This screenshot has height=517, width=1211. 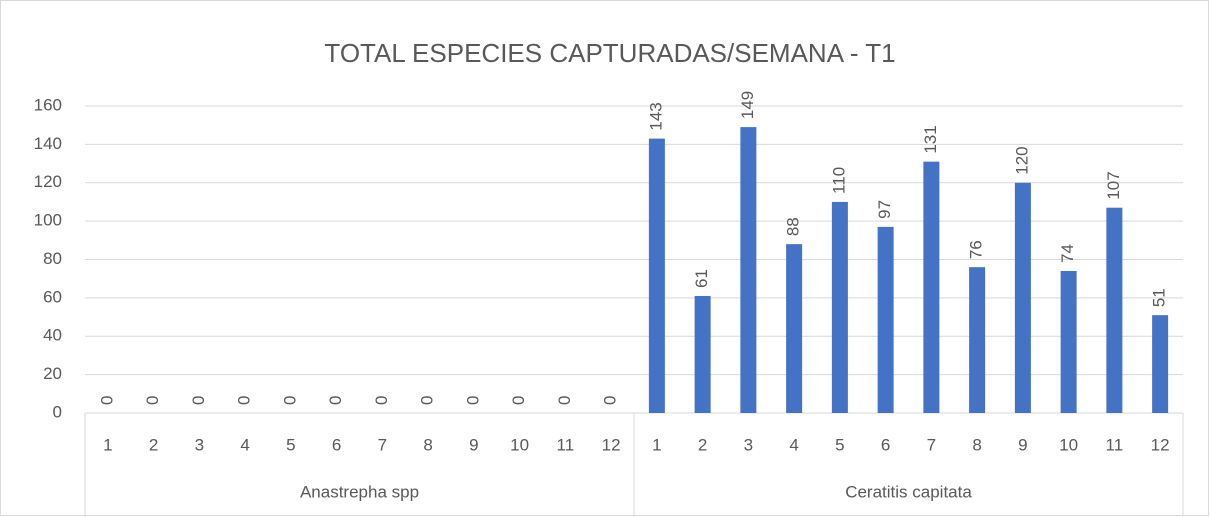 What do you see at coordinates (701, 278) in the screenshot?
I see `data-label: 61` at bounding box center [701, 278].